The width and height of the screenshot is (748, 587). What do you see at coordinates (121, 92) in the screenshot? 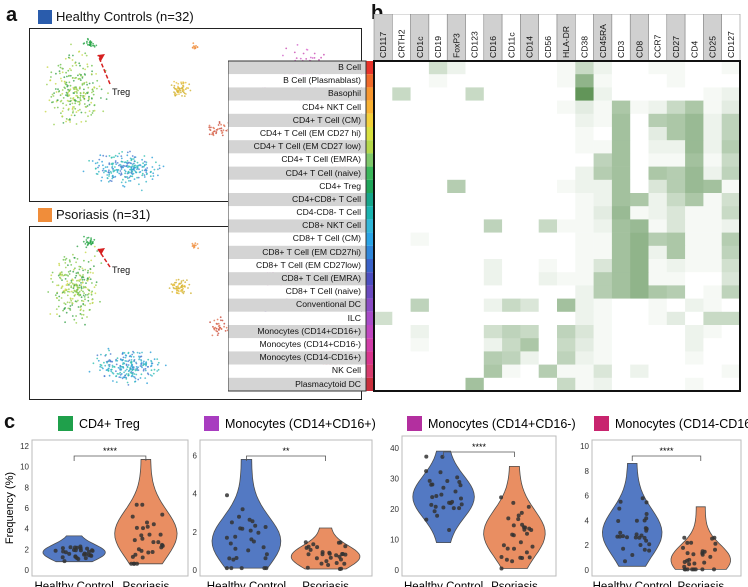
I see `treg-annotation-healthy: Treg` at bounding box center [121, 92].